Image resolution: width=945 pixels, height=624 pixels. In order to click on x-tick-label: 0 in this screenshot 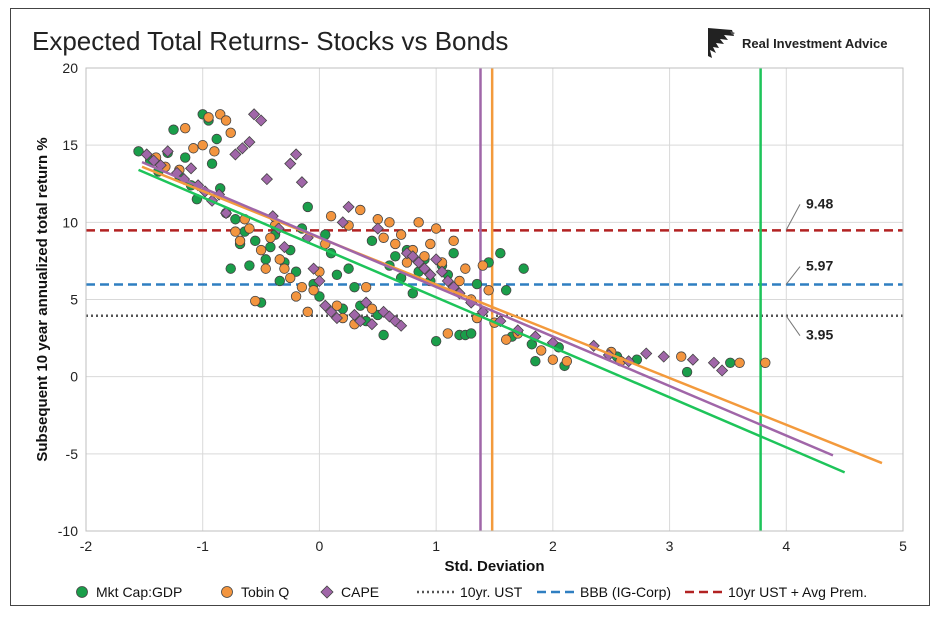, I will do `click(320, 546)`.